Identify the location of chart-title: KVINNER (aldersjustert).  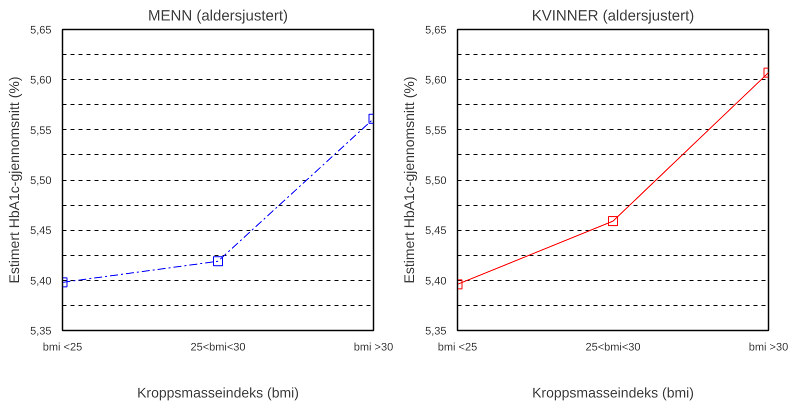
(613, 16).